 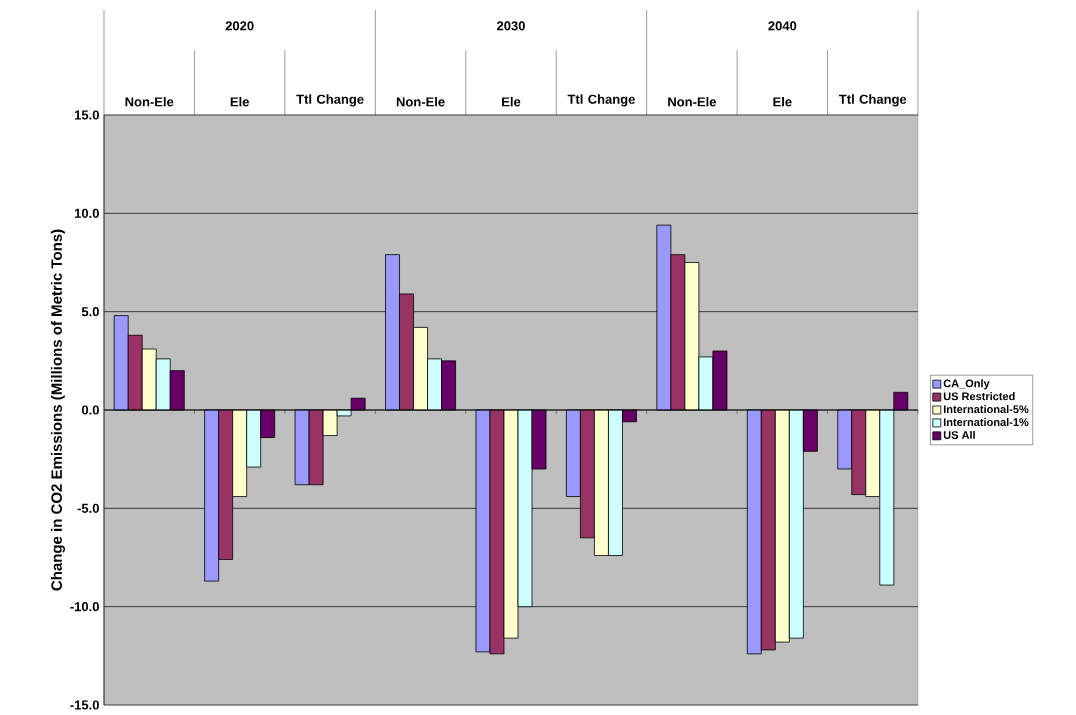 What do you see at coordinates (979, 396) in the screenshot?
I see `legend-label: US Restricted` at bounding box center [979, 396].